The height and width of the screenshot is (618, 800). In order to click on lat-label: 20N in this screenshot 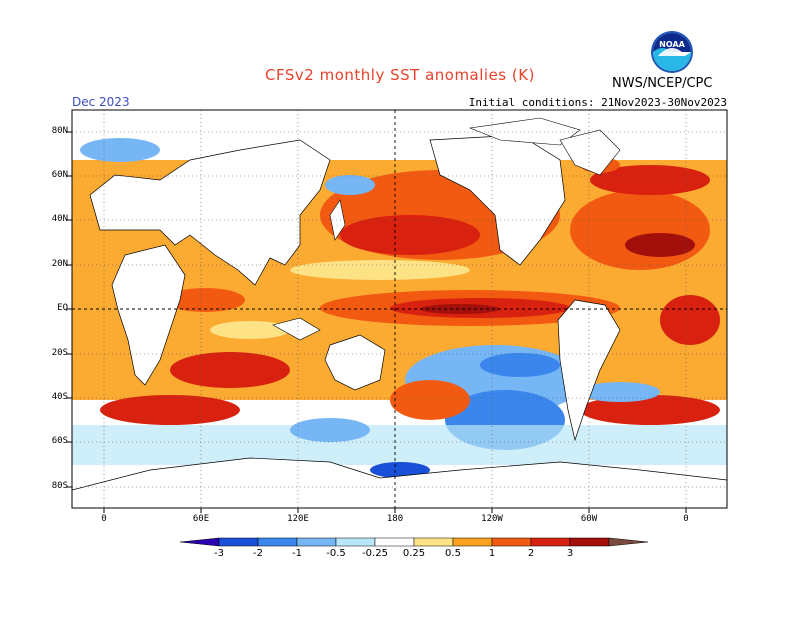, I will do `click(59, 264)`.